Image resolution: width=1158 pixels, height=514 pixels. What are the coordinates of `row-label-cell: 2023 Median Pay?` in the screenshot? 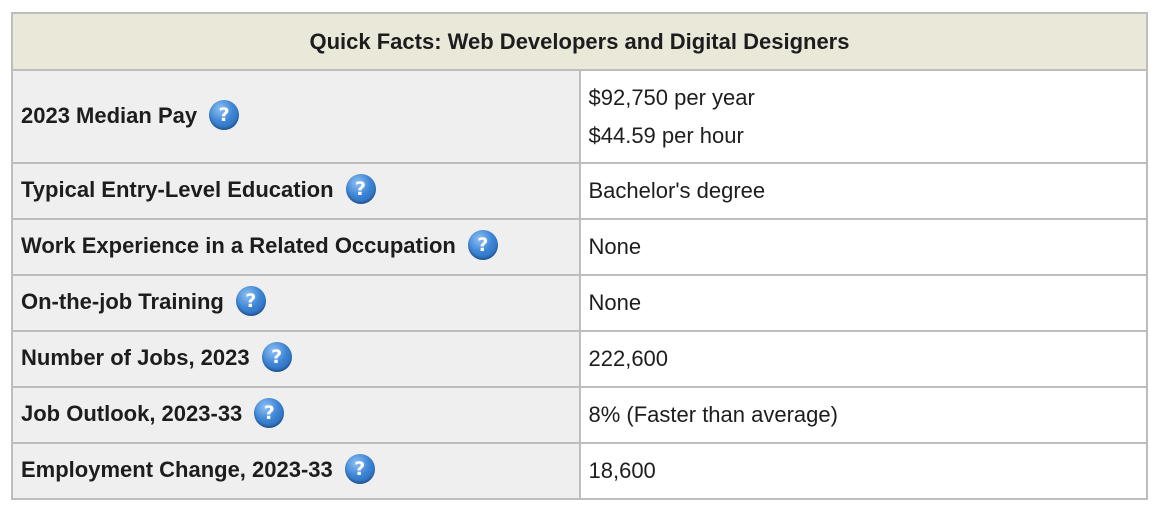 It's located at (296, 116).